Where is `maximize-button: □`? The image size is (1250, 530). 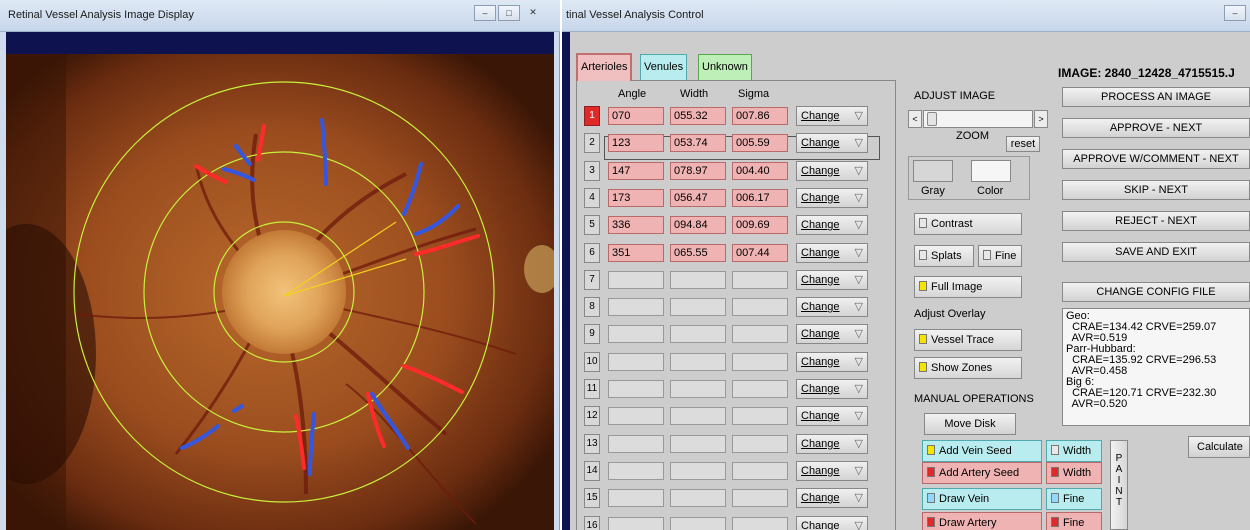
maximize-button: □ is located at coordinates (509, 13).